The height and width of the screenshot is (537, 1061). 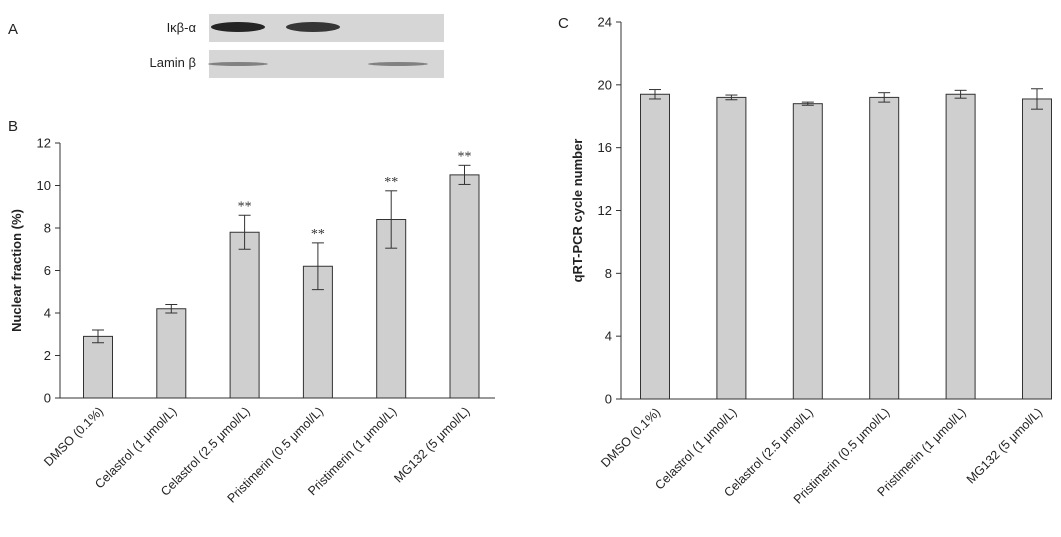 I want to click on chart-c-ytick-label-1: 4, so click(x=608, y=336).